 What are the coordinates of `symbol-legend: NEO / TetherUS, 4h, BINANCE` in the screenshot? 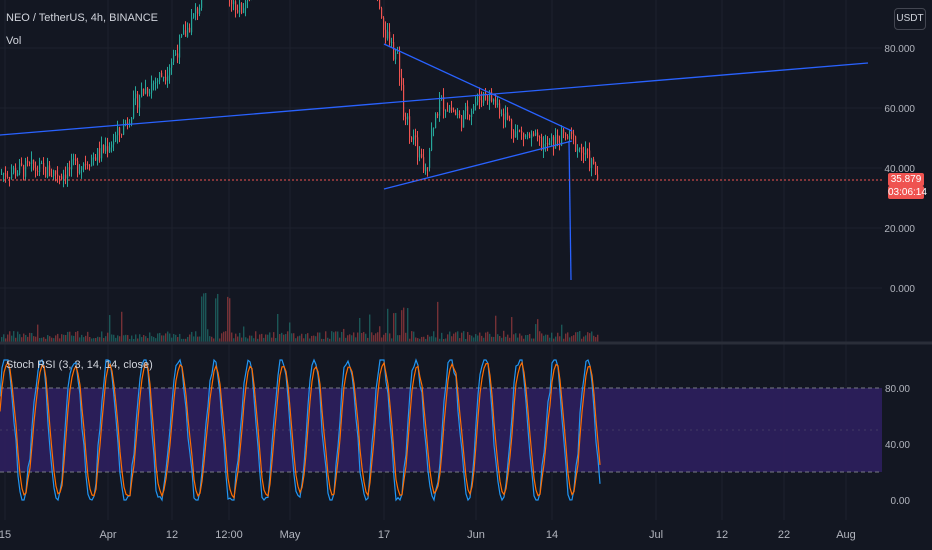 It's located at (82, 18).